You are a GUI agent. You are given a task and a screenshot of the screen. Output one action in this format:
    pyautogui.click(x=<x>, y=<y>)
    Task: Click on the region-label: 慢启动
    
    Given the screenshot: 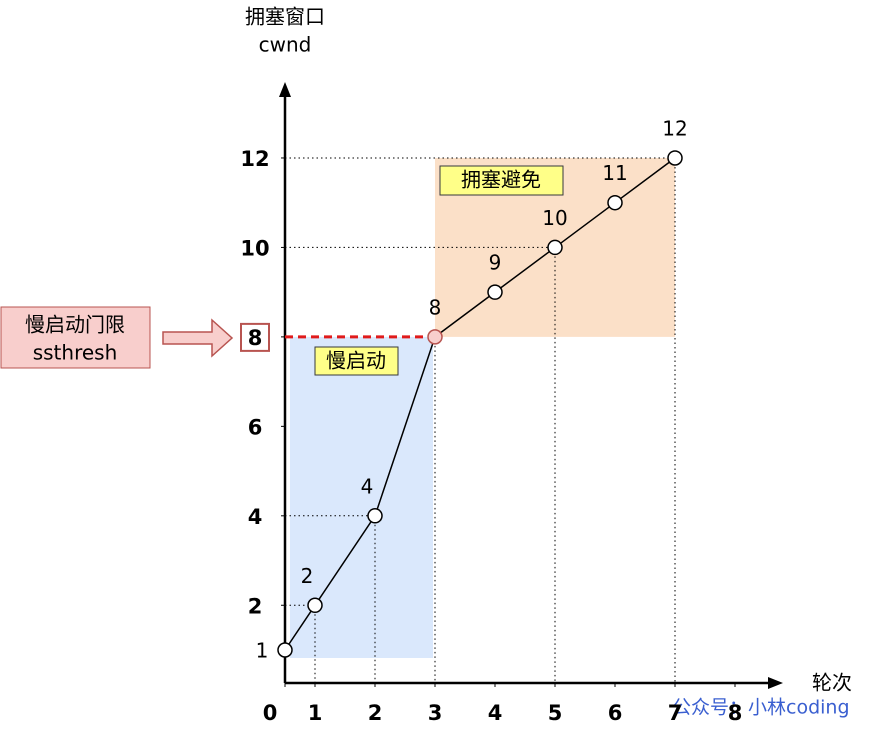 What is the action you would take?
    pyautogui.click(x=356, y=361)
    